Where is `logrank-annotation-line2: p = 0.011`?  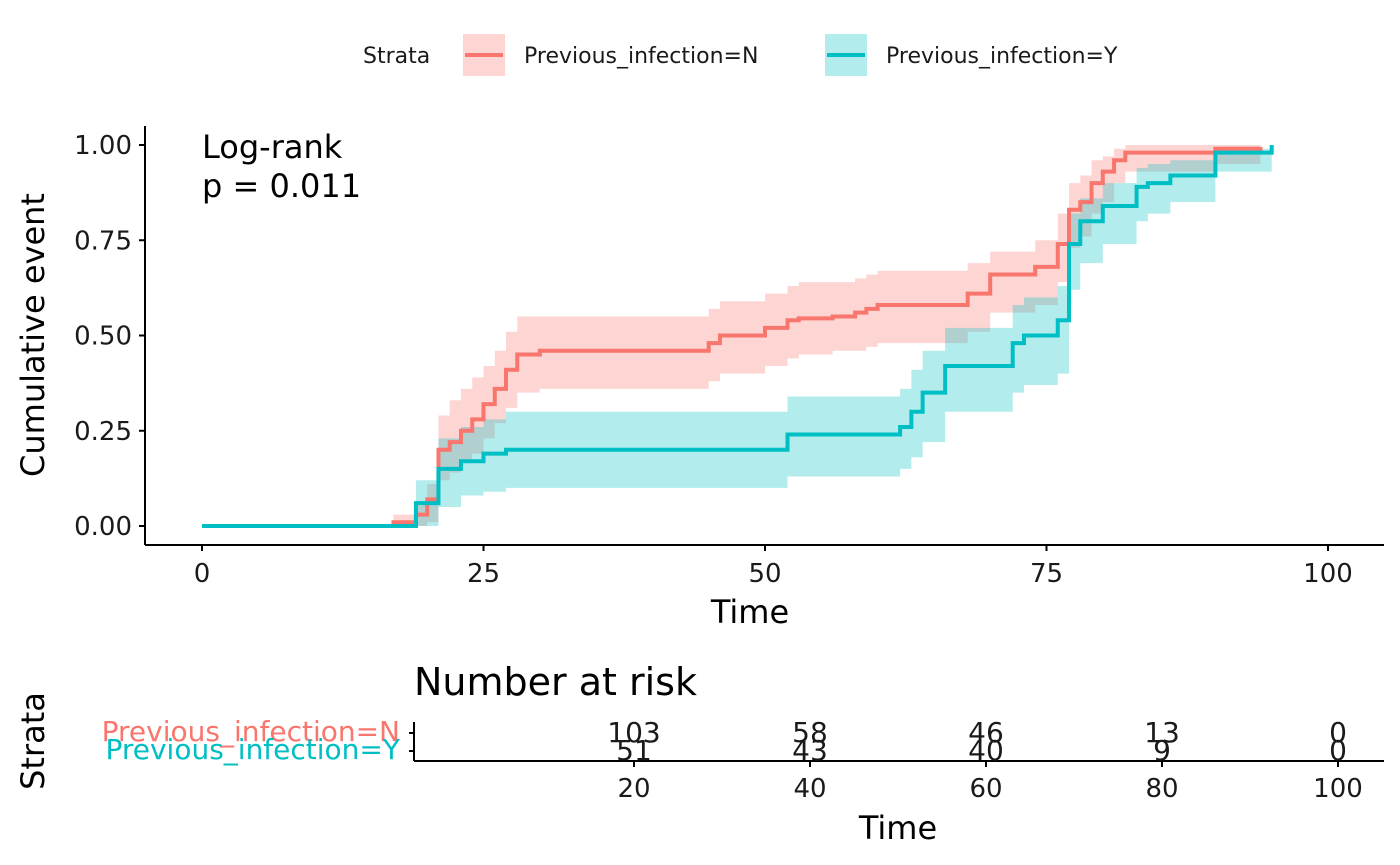
logrank-annotation-line2: p = 0.011 is located at coordinates (281, 186).